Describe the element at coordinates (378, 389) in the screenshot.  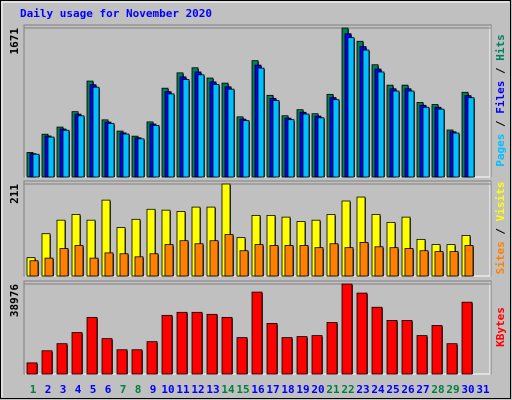
I see `x-tick-label: 24` at that location.